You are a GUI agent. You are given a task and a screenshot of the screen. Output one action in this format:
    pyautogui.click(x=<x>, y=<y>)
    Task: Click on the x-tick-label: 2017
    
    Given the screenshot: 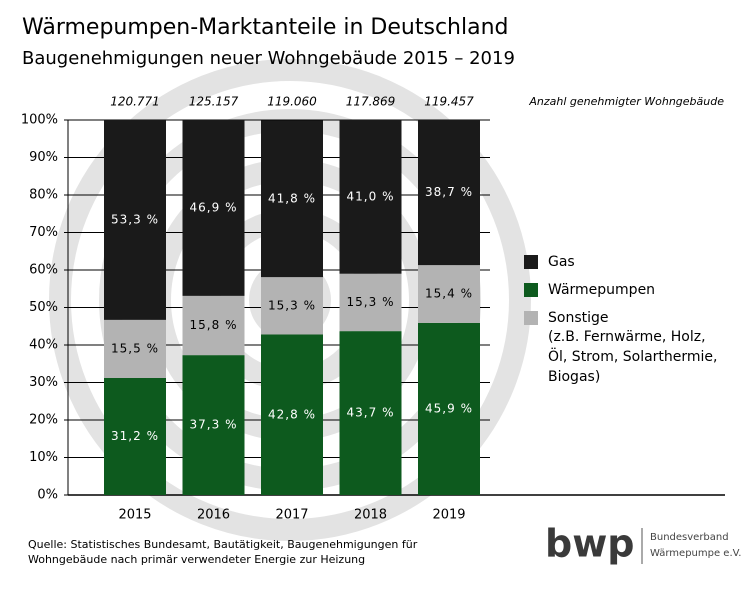 What is the action you would take?
    pyautogui.click(x=291, y=515)
    